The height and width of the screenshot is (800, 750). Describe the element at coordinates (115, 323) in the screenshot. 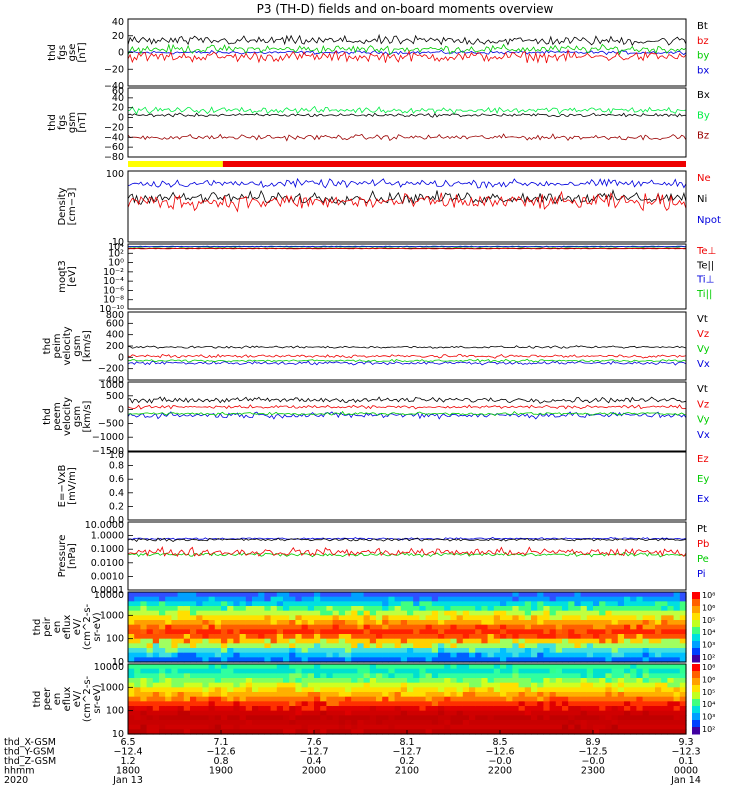

I see `y-tick-label: 600` at that location.